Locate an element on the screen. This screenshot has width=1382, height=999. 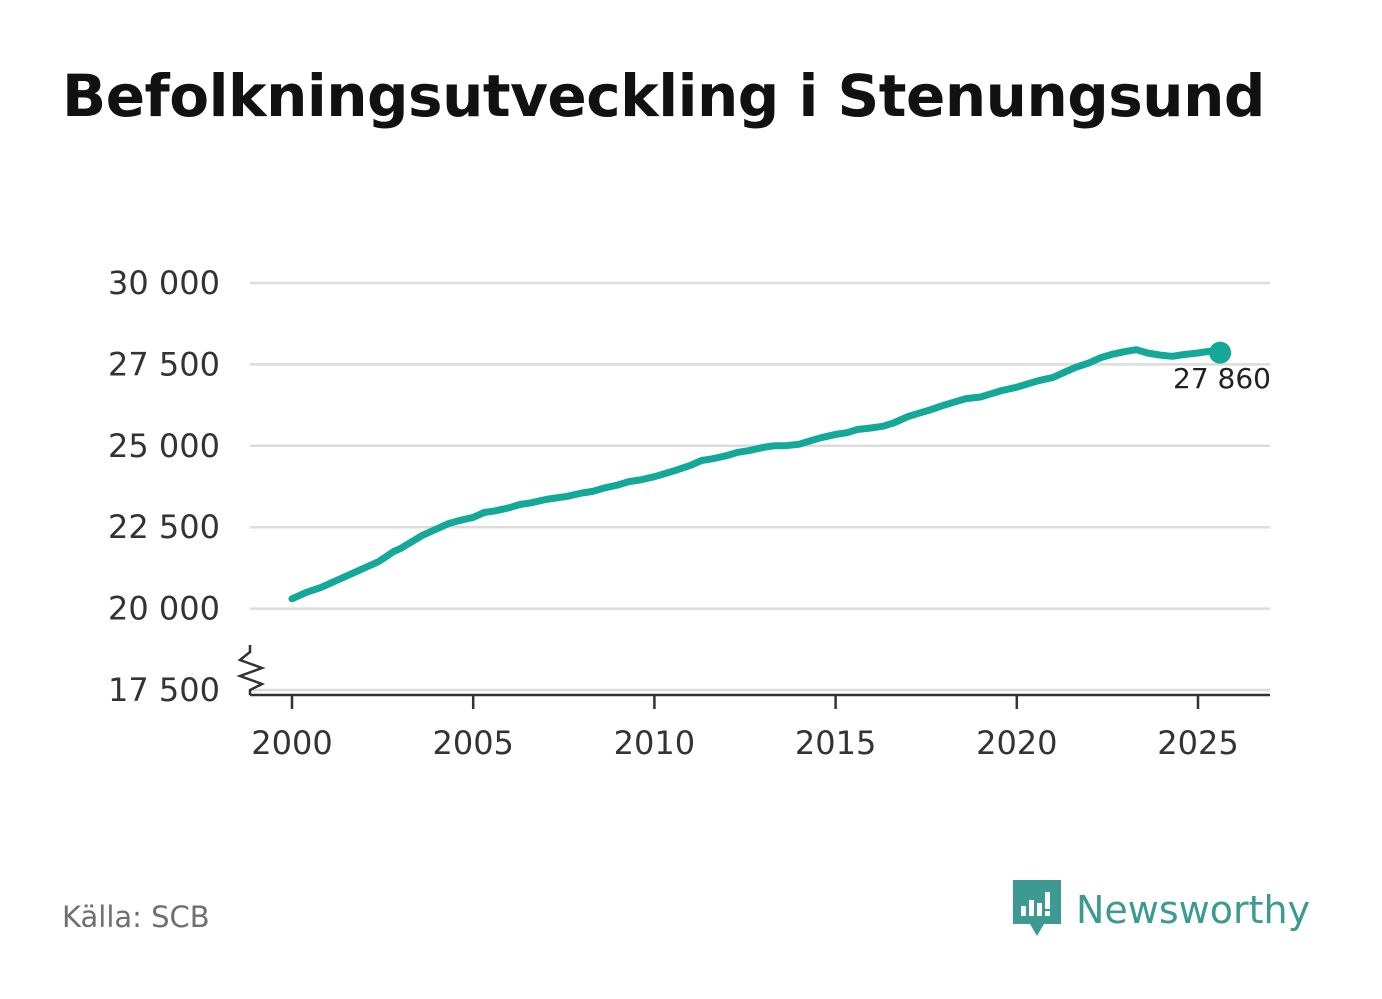
x-tick-label: 2025 is located at coordinates (1197, 743).